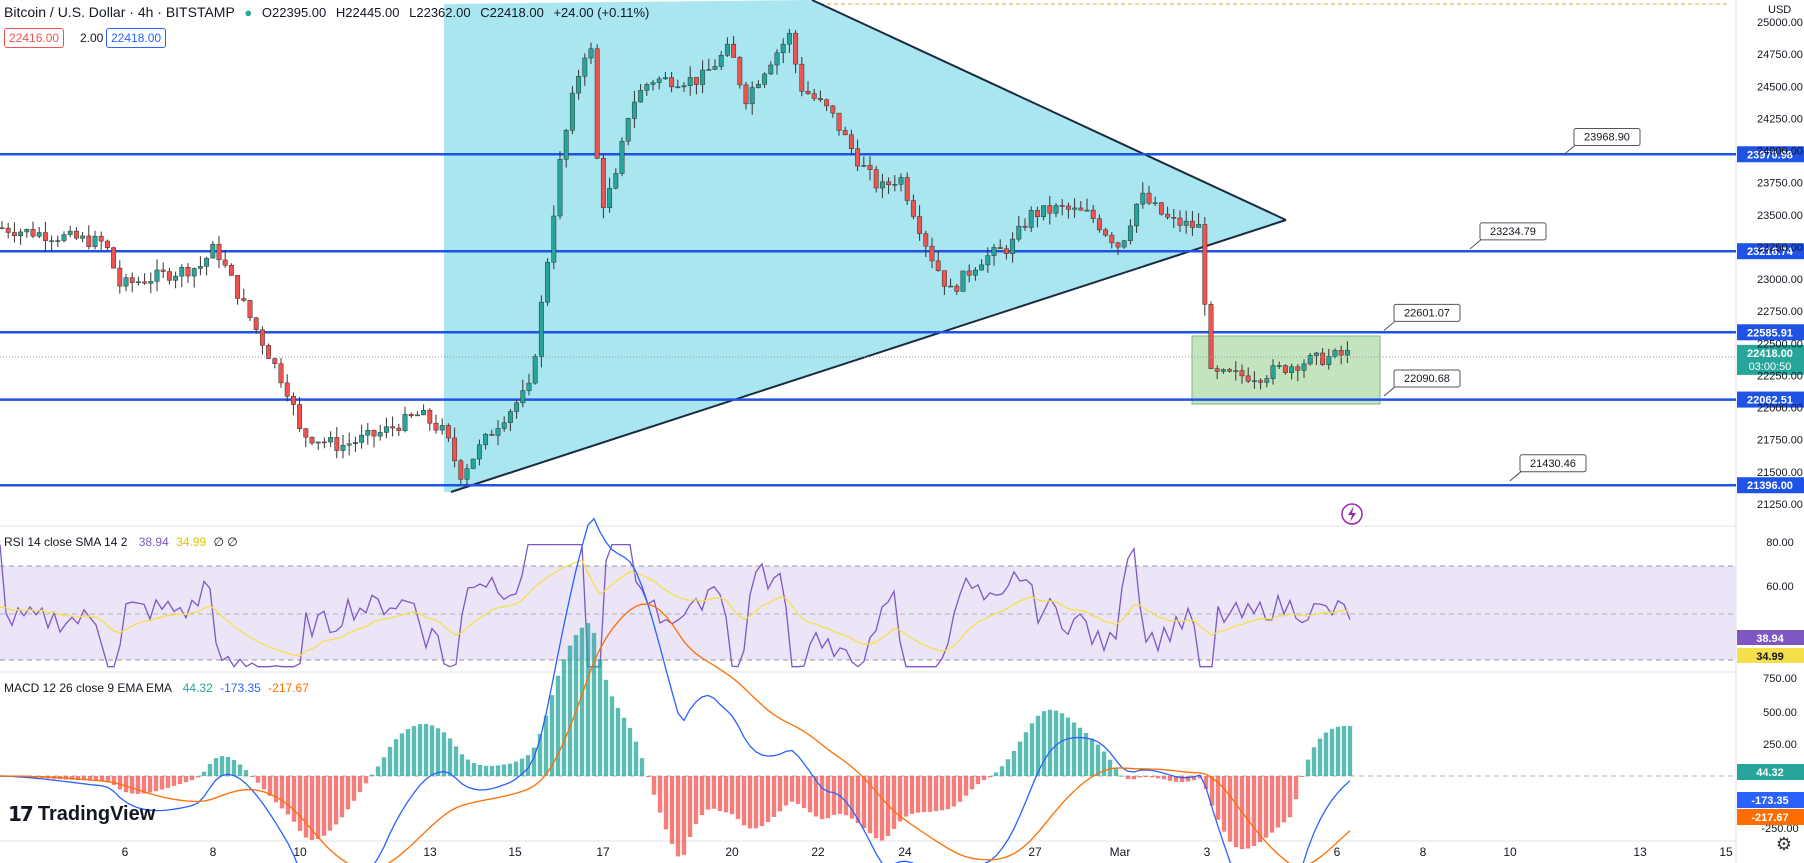 The image size is (1804, 863). I want to click on gear-icon: ⚙, so click(1783, 844).